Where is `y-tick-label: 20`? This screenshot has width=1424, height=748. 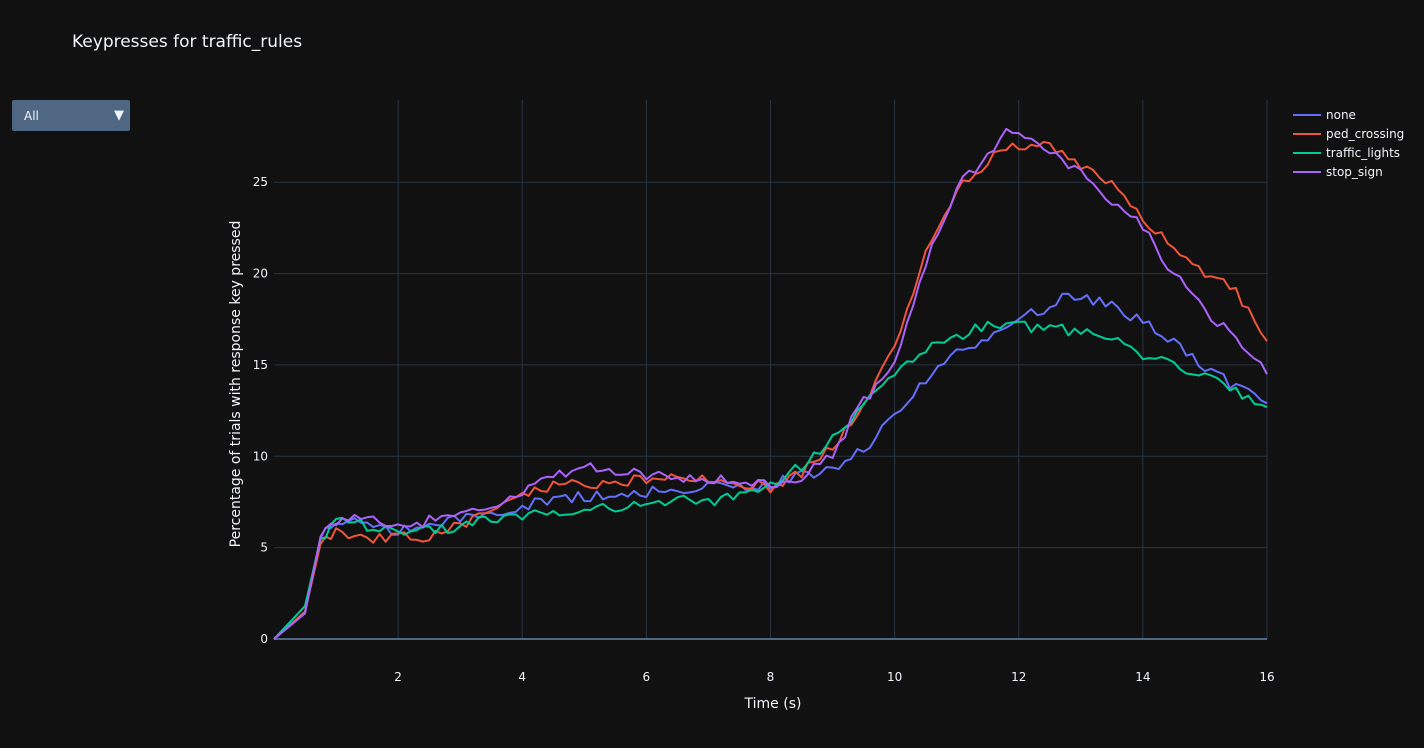 y-tick-label: 20 is located at coordinates (260, 274).